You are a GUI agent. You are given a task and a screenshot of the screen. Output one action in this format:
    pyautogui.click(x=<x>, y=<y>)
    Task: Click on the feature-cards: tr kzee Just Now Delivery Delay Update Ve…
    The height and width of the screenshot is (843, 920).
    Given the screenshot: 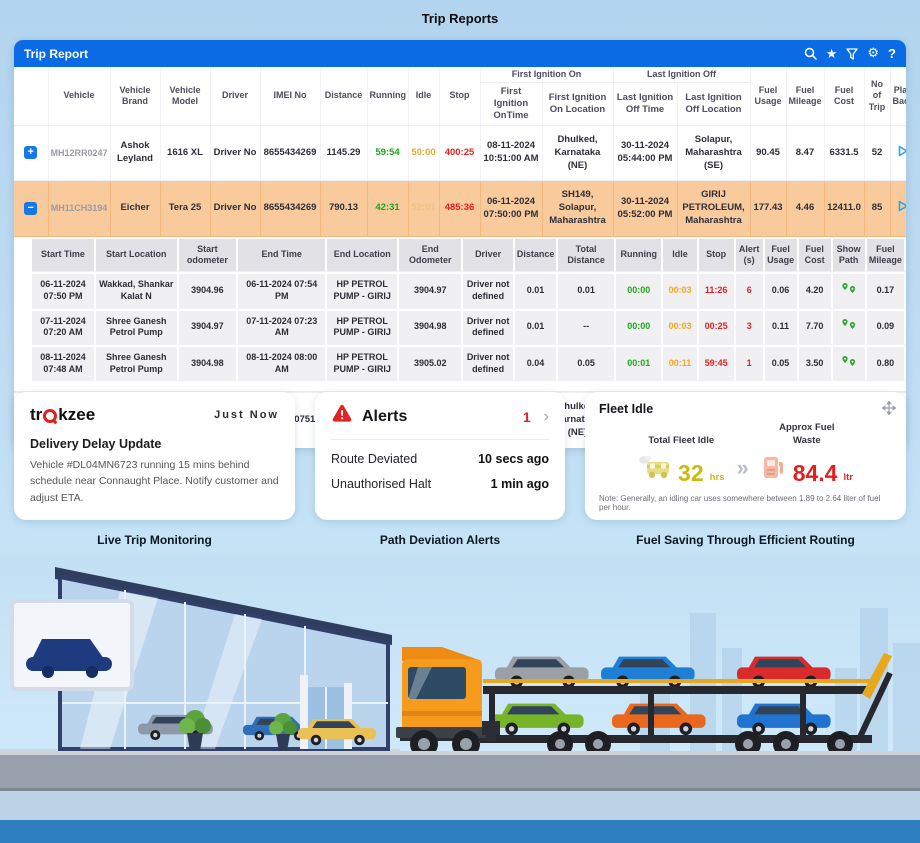 What is the action you would take?
    pyautogui.click(x=460, y=456)
    